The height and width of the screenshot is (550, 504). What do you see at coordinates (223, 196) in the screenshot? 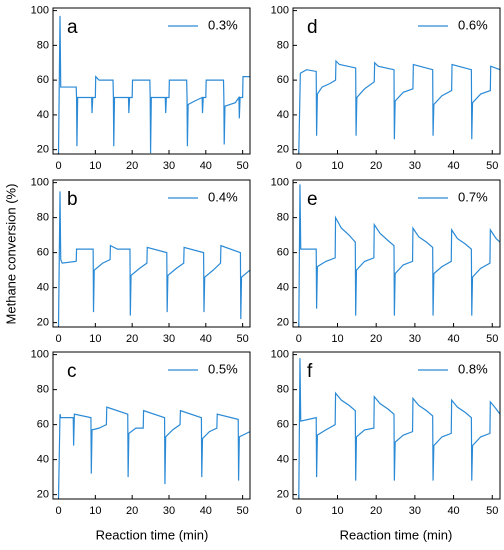
I see `legend-label: 0.4%` at bounding box center [223, 196].